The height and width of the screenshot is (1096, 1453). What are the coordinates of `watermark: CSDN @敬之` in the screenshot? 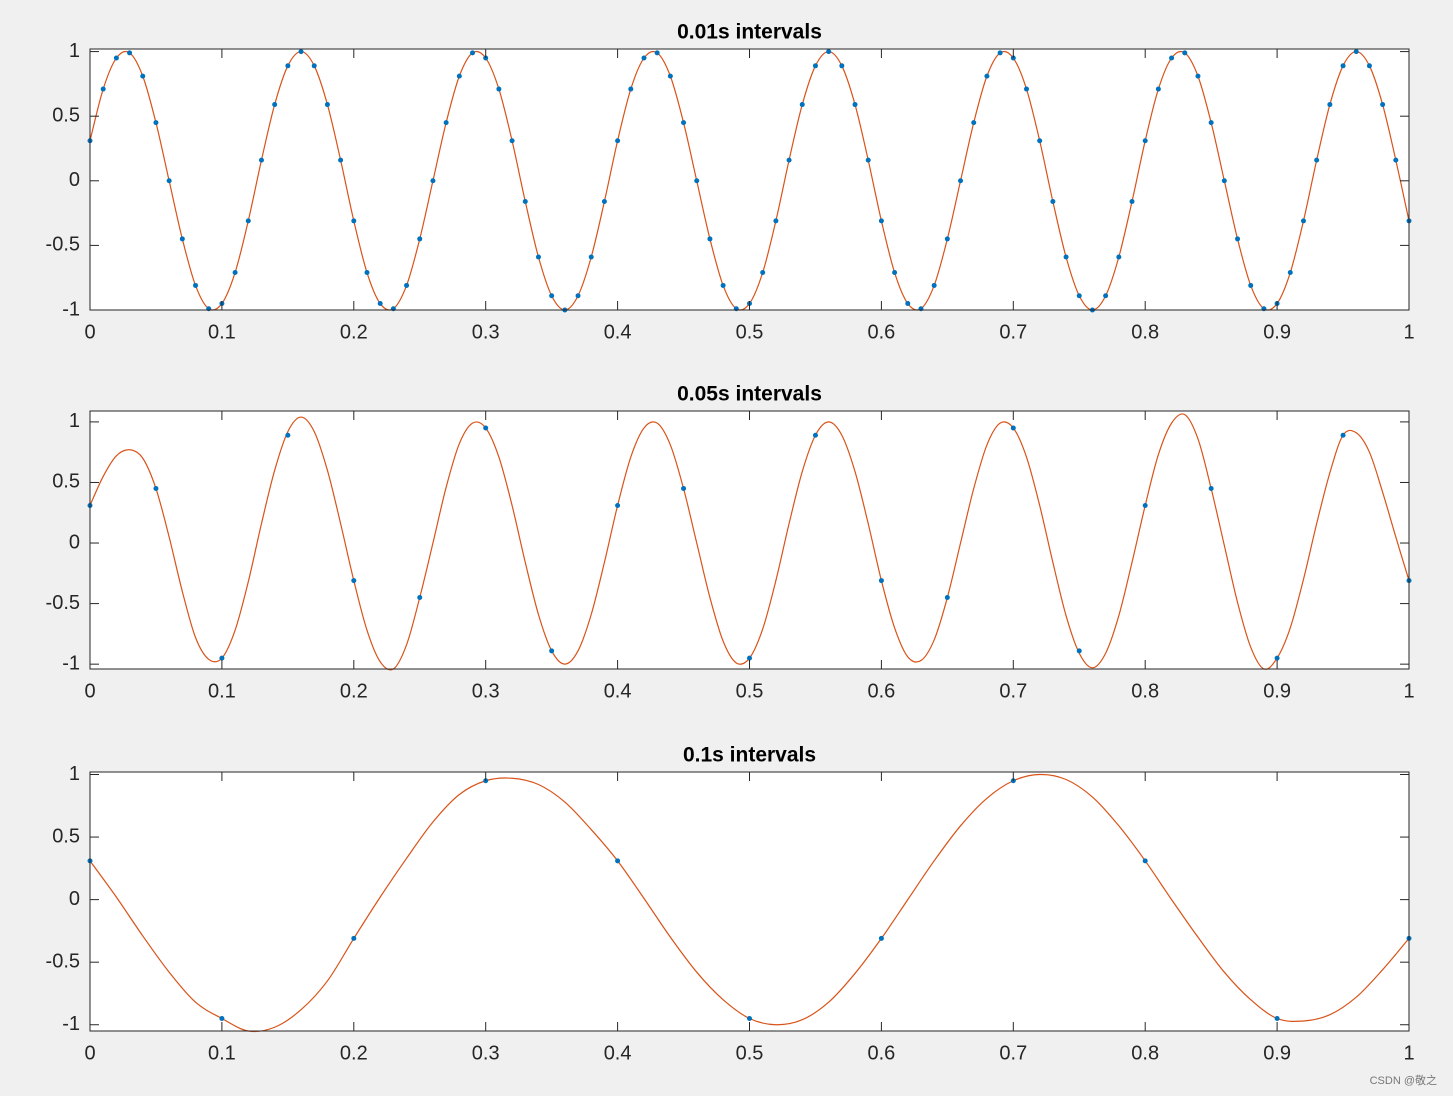 It's located at (1403, 1080).